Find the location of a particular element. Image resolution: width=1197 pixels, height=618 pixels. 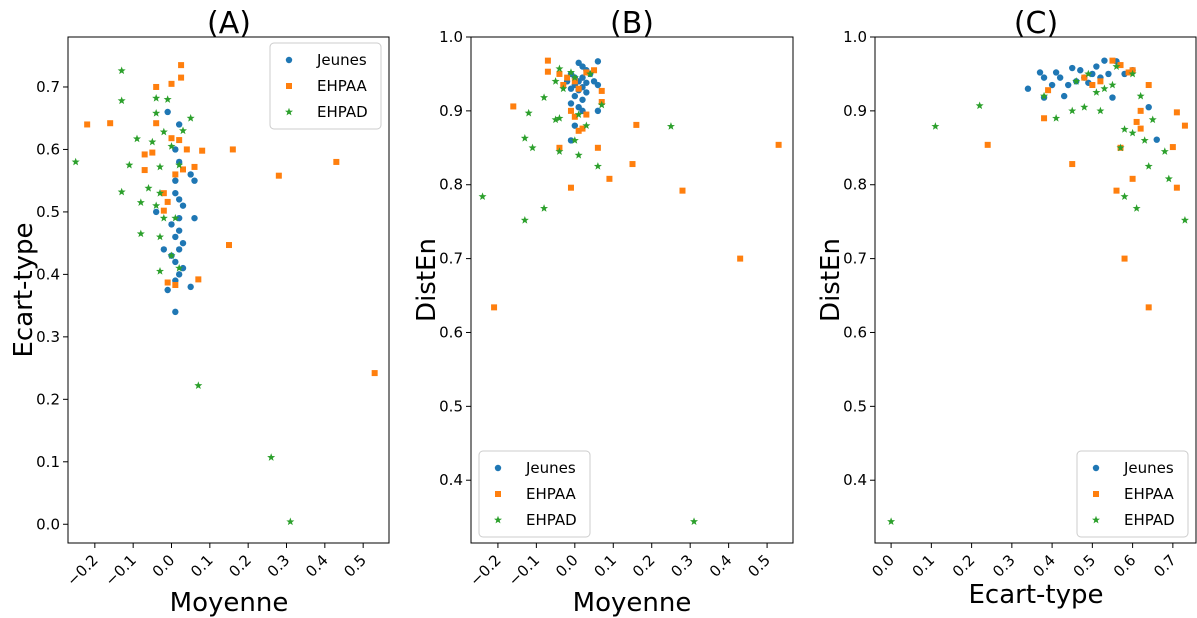

panel-c-y-label: DistEn is located at coordinates (831, 280).